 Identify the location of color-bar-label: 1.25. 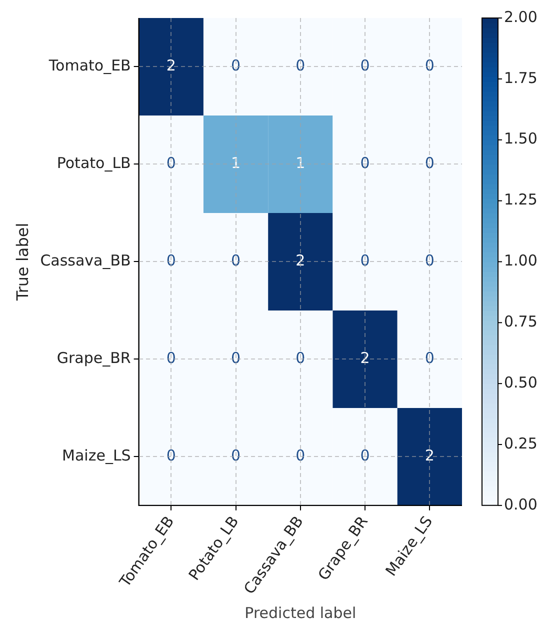
(521, 199).